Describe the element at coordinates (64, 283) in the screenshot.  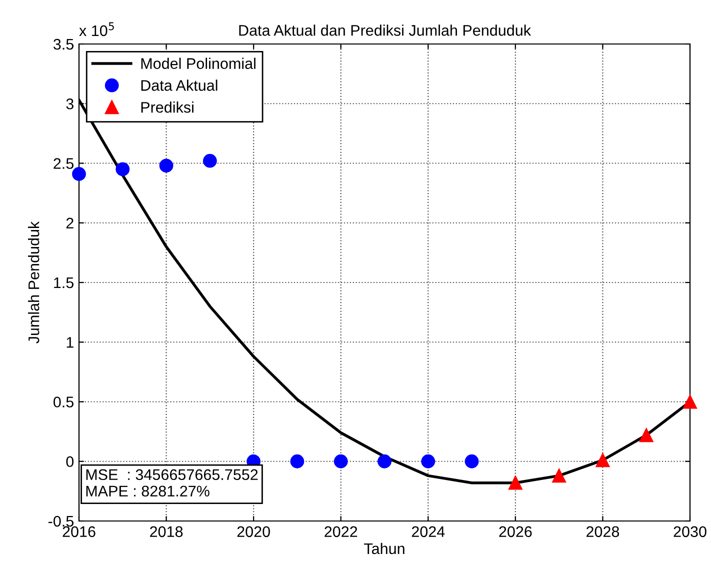
I see `y-tick-label: 1.5` at that location.